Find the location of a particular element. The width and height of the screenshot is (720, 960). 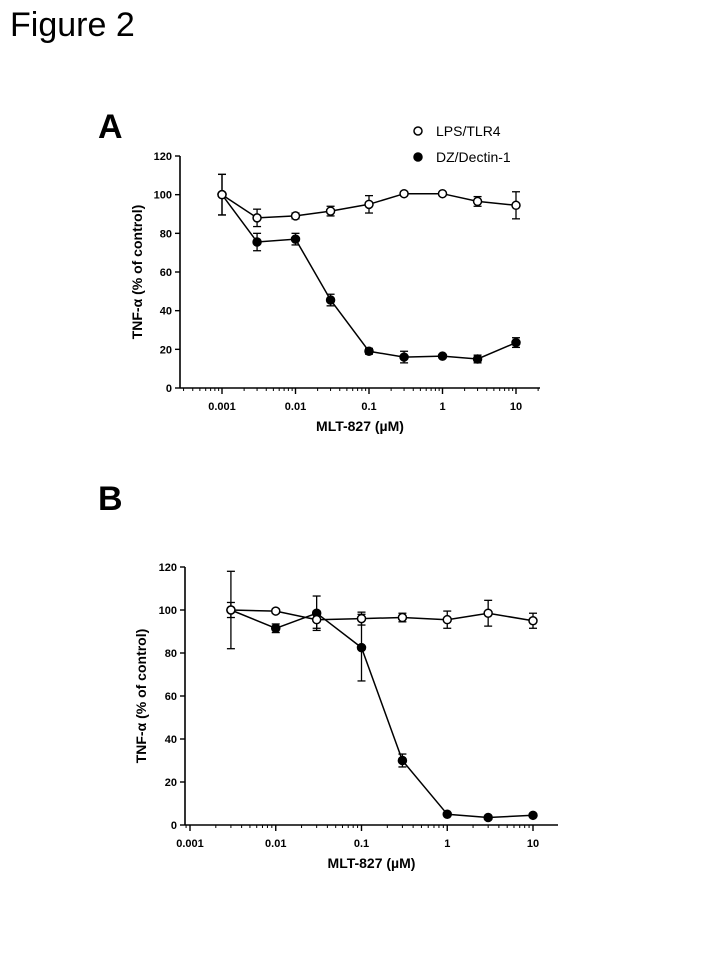

panel-label-b: B is located at coordinates (110, 499).